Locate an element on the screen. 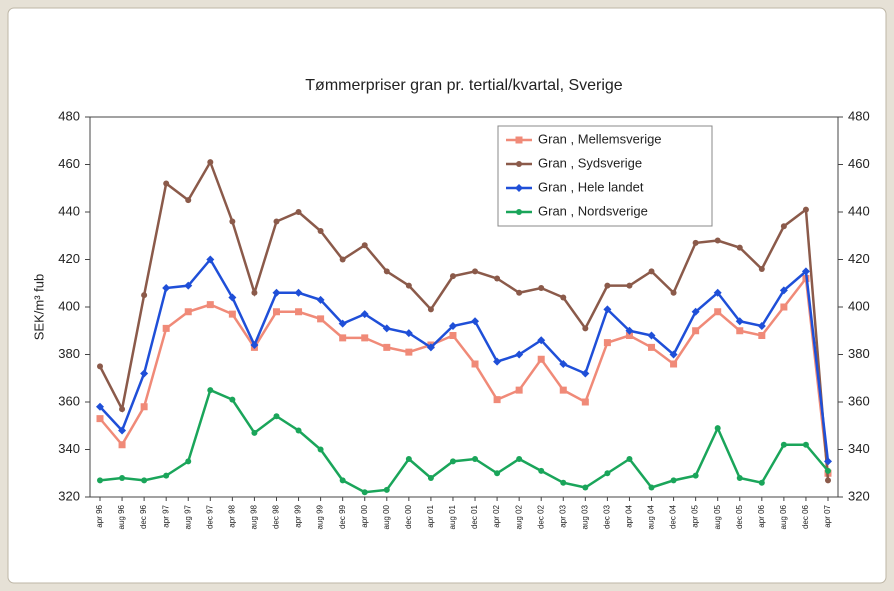 The height and width of the screenshot is (591, 894). y-tick-label: 420 is located at coordinates (69, 258).